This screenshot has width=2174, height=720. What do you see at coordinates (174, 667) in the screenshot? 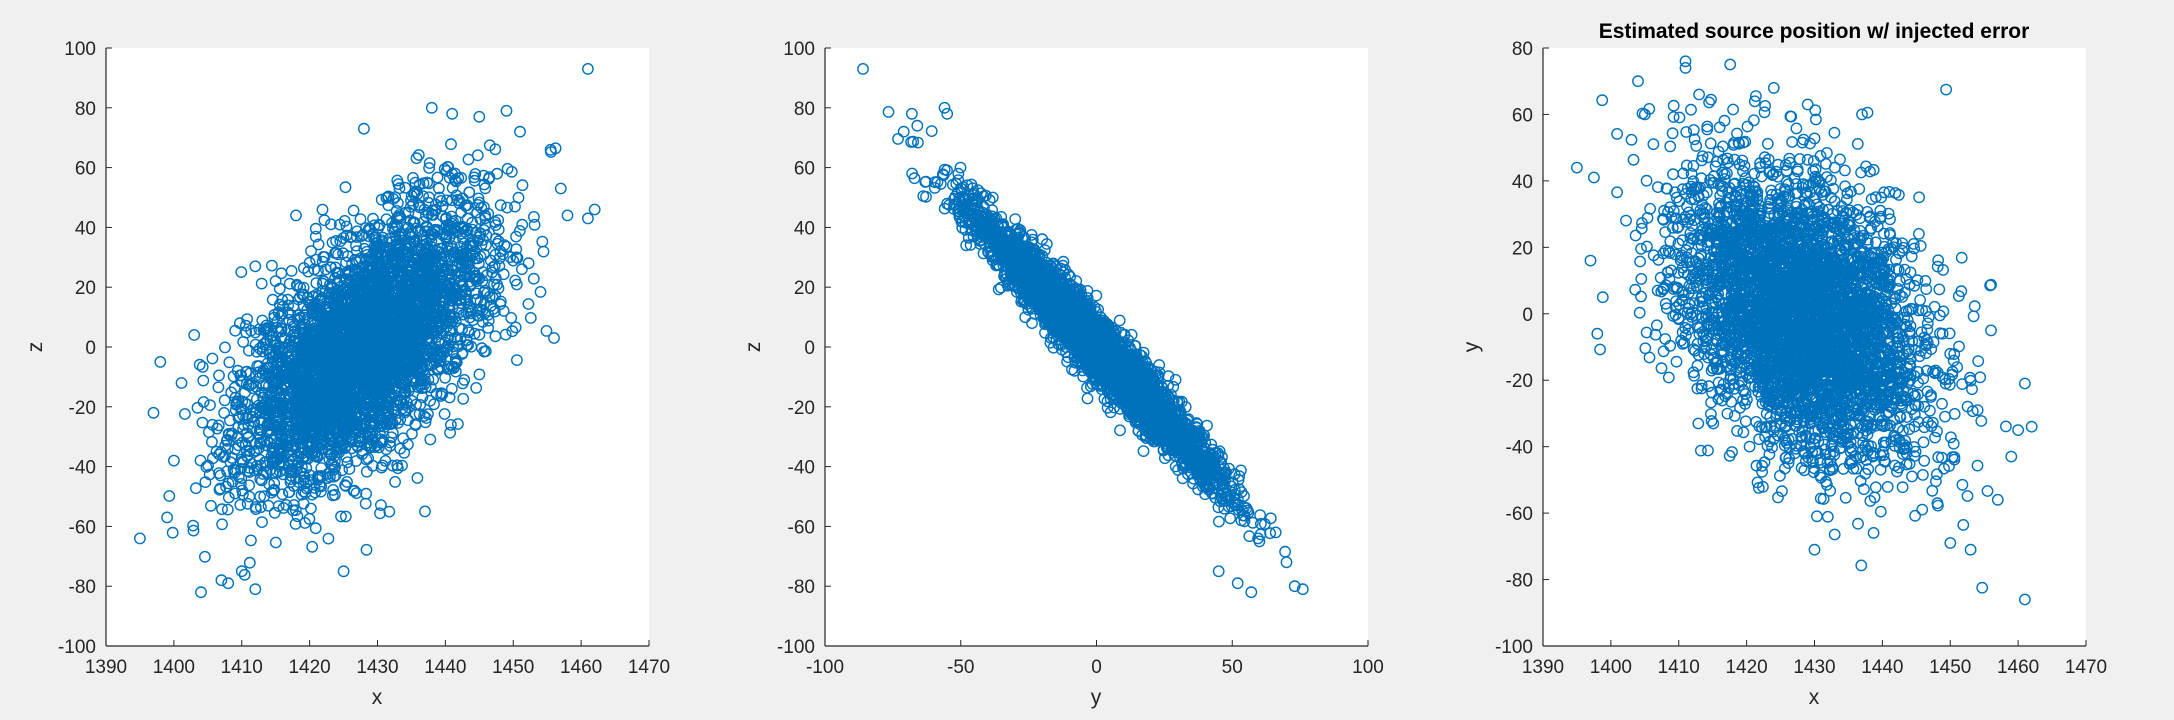
I see `x-tick-label: 1400` at bounding box center [174, 667].